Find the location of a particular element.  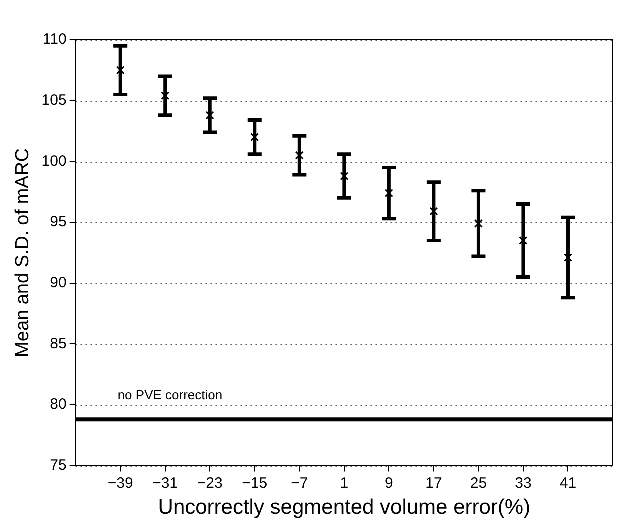

y-tick-label: 75 is located at coordinates (58, 465).